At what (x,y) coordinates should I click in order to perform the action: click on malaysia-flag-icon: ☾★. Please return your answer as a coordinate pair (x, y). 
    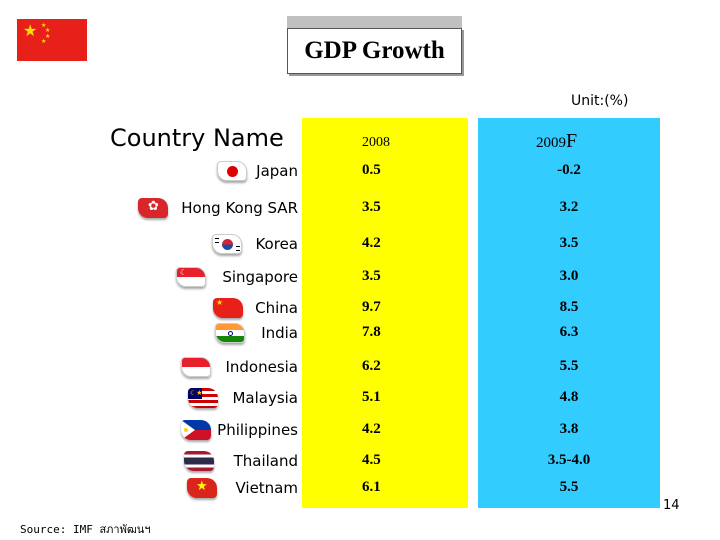
    Looking at the image, I should click on (203, 398).